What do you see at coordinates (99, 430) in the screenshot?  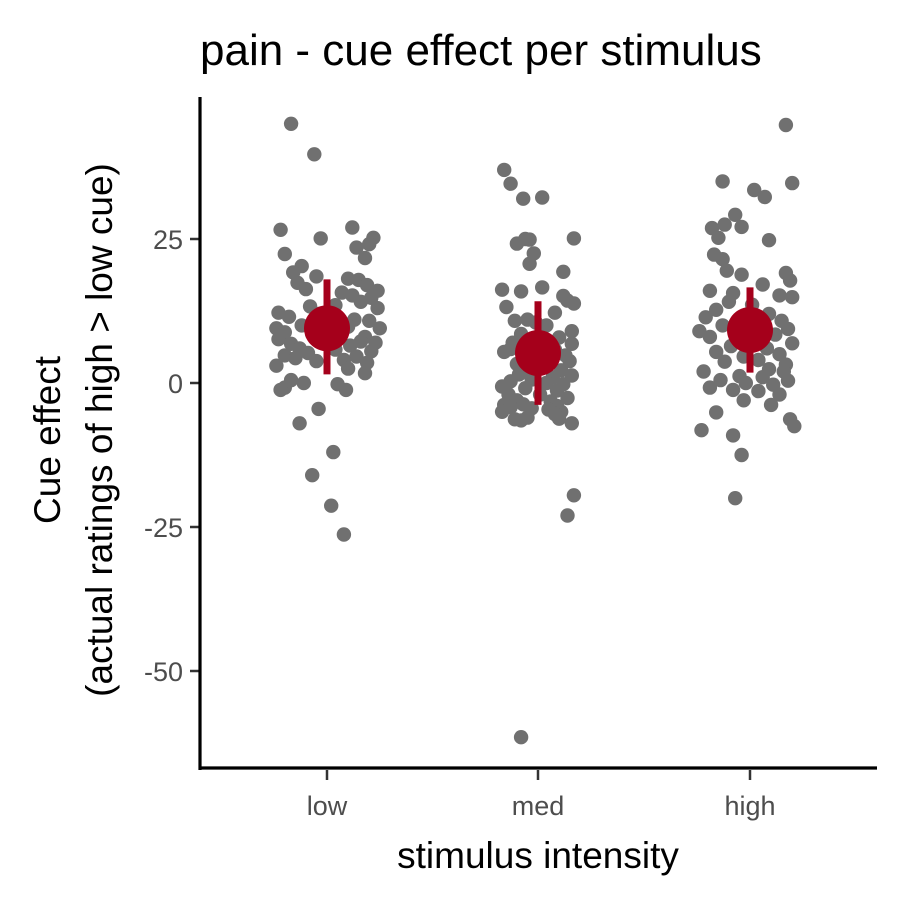 I see `y-axis-title-line-2: (actual ratings of high > low cue)` at bounding box center [99, 430].